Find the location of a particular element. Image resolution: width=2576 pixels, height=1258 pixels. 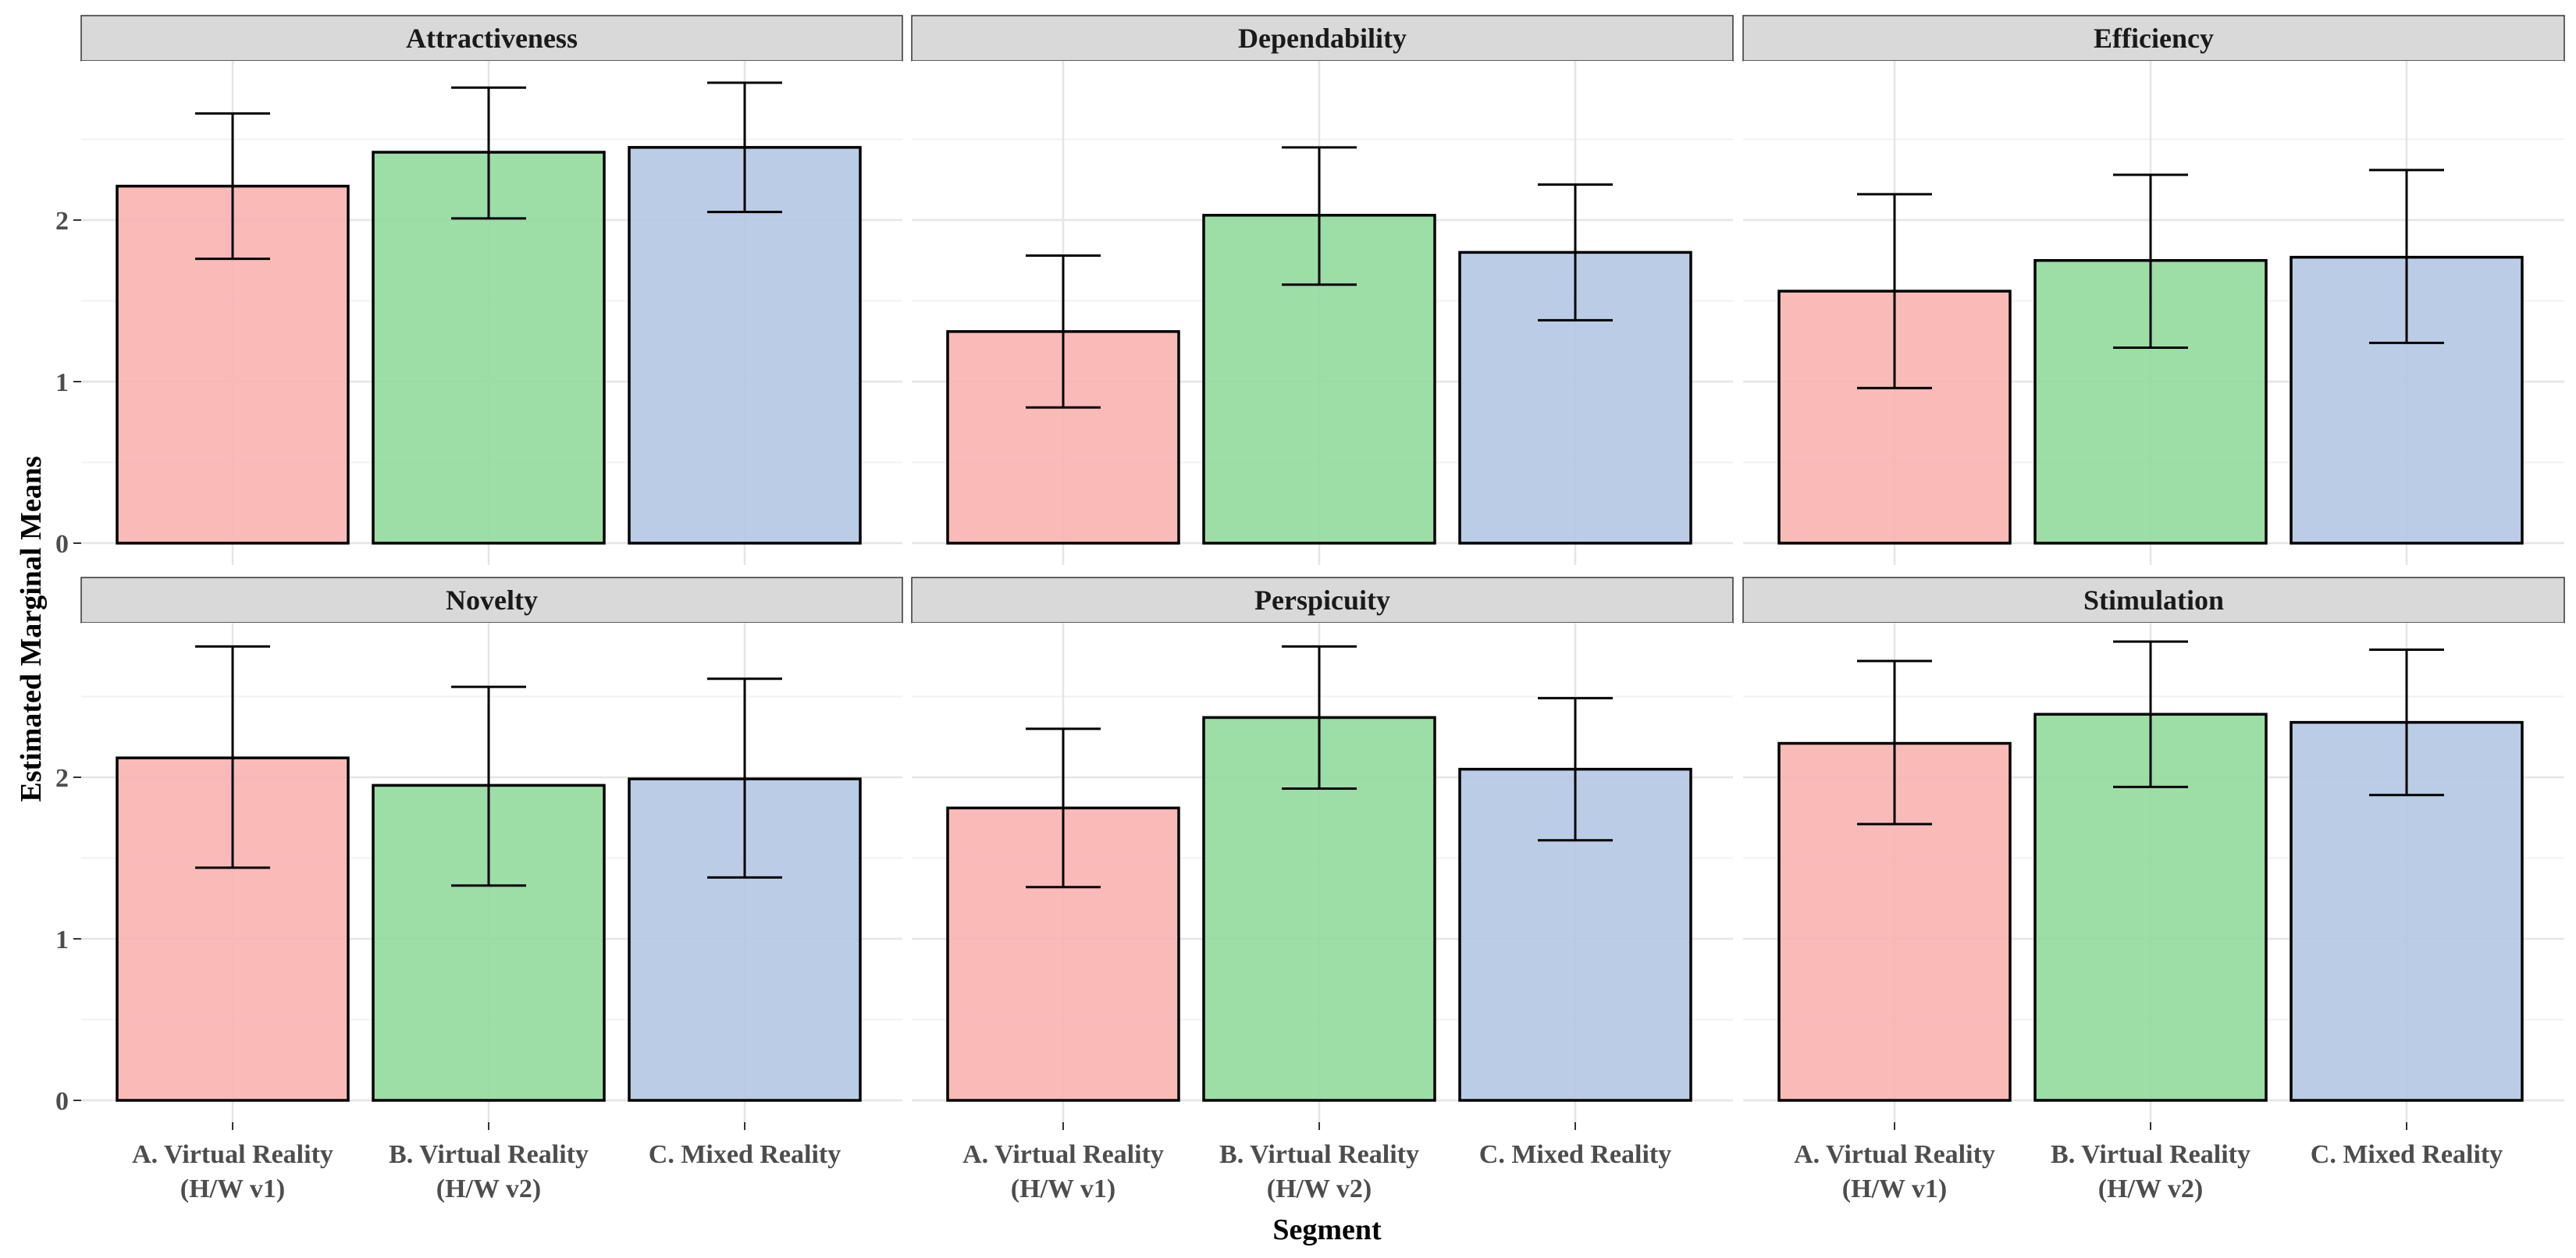

panel-attractiveness: Attractiveness 0 1 2 is located at coordinates (479, 290).